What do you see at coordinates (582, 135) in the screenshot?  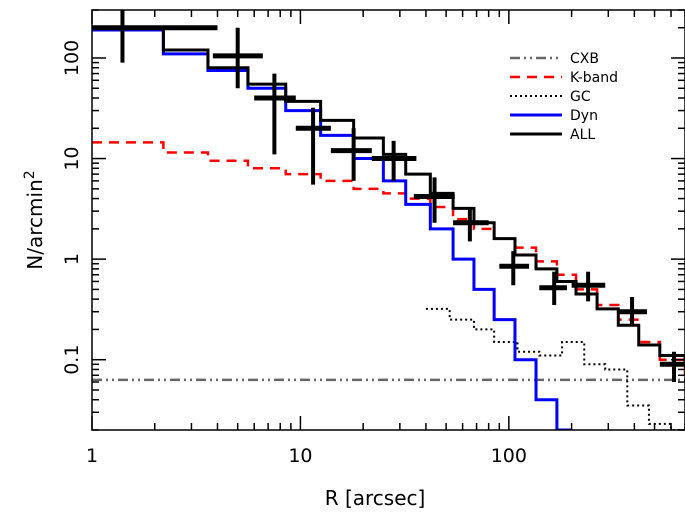 I see `legend-label-all: ALL` at bounding box center [582, 135].